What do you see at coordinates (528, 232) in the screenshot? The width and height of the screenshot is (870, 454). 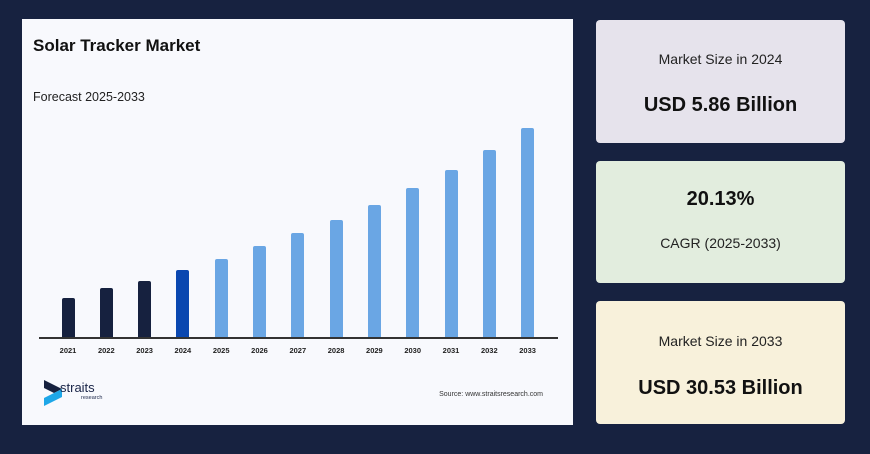 I see `bar-2033` at bounding box center [528, 232].